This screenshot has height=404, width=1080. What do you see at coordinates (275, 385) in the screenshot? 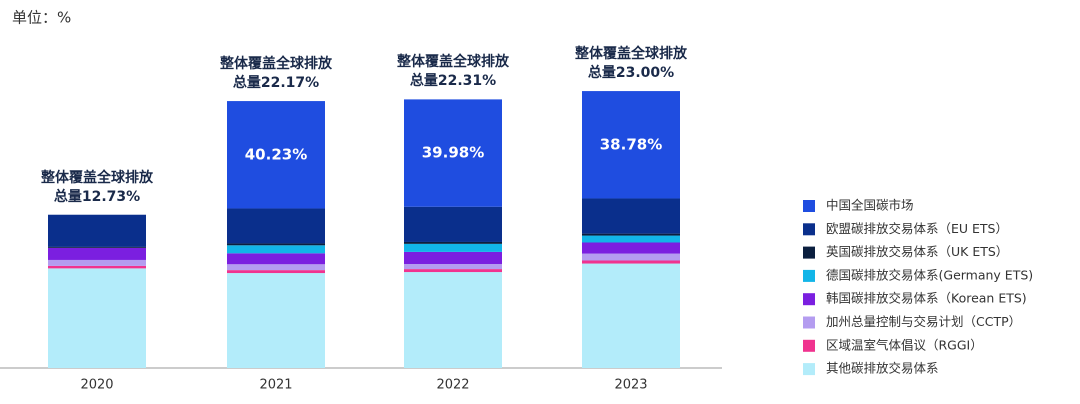
I see `x-tick-label: 2021` at bounding box center [275, 385].